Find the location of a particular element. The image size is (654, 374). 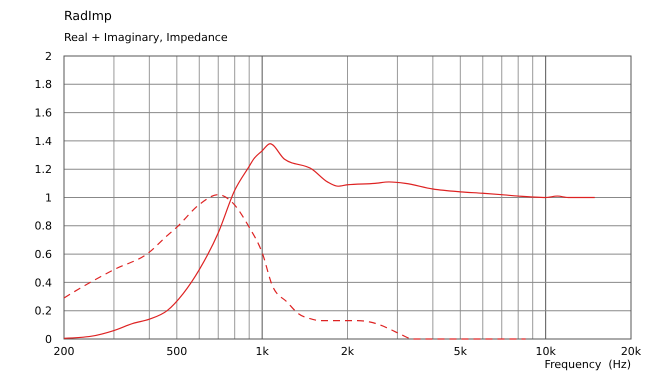

y-tick-label: 1.6 is located at coordinates (43, 113).